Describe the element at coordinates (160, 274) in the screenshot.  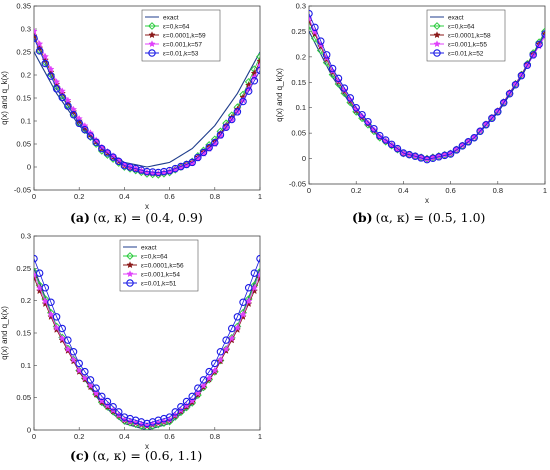
I see `legend-entry: ε=0.001,k=54` at that location.